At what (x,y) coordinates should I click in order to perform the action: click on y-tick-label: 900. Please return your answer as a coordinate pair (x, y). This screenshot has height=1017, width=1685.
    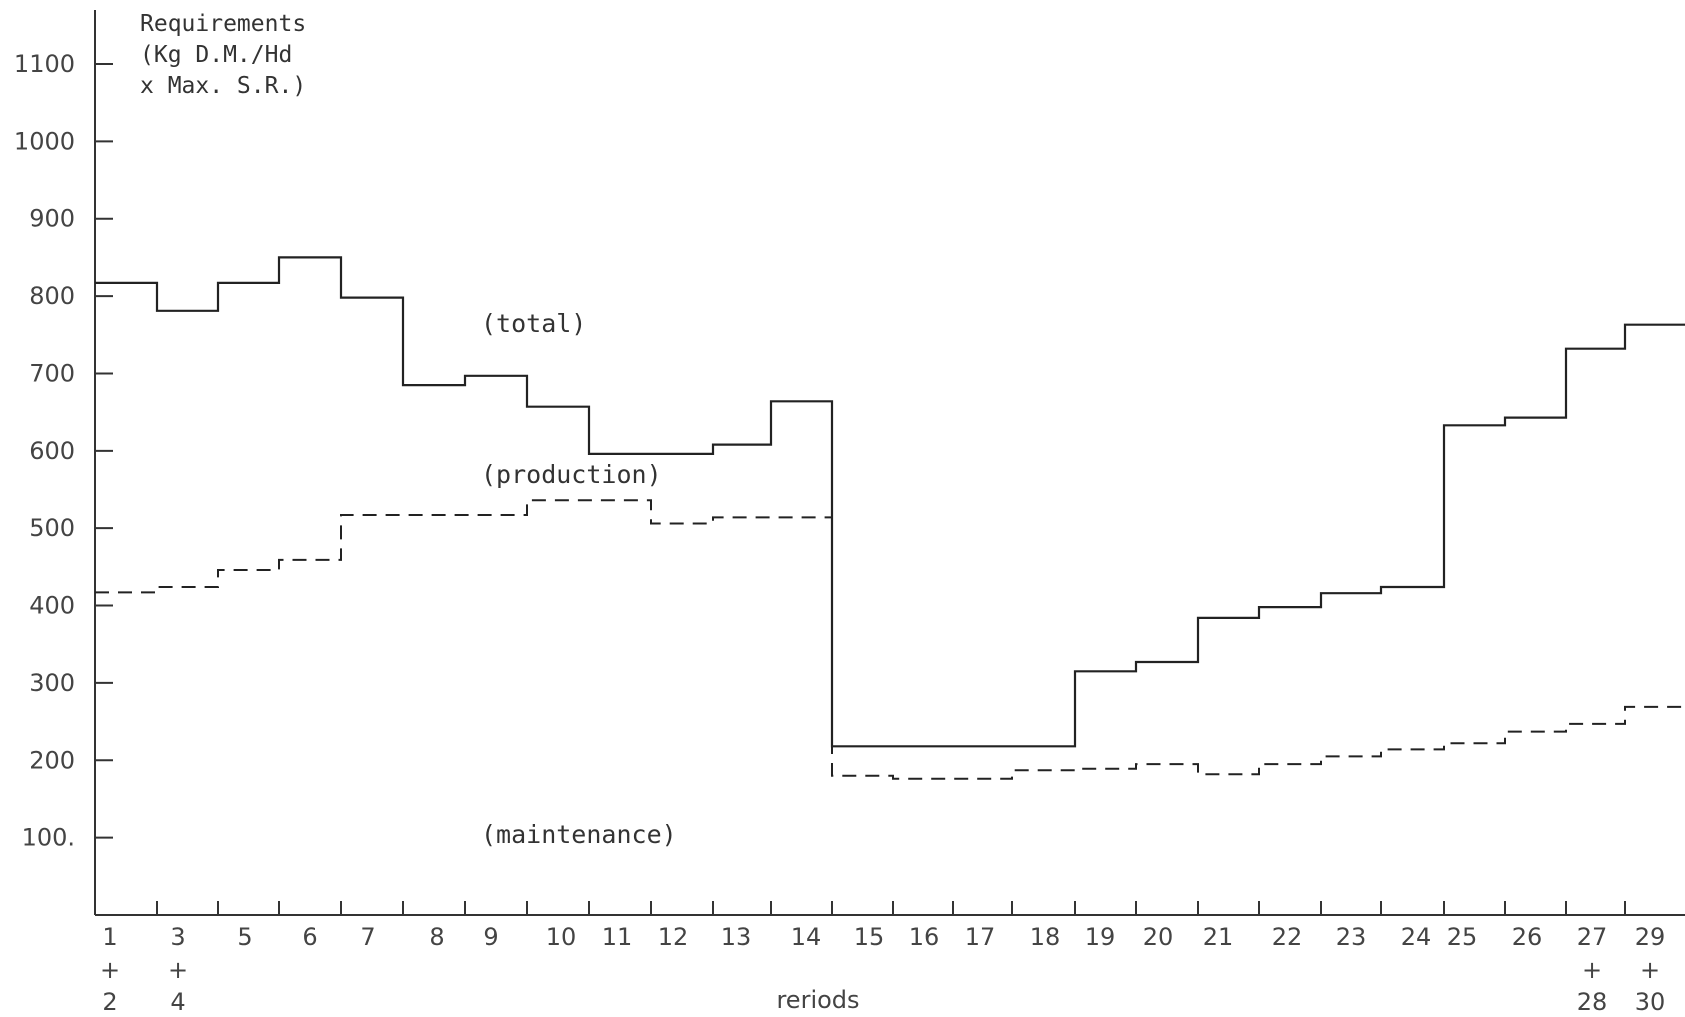
    Looking at the image, I should click on (52, 219).